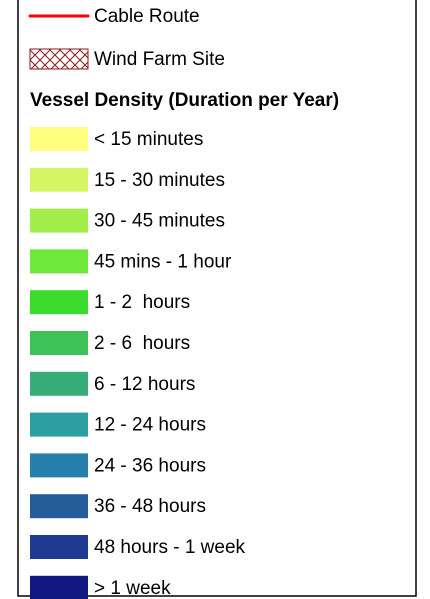 This screenshot has width=430, height=599. What do you see at coordinates (144, 384) in the screenshot?
I see `density-label: 6 - 12 hours` at bounding box center [144, 384].